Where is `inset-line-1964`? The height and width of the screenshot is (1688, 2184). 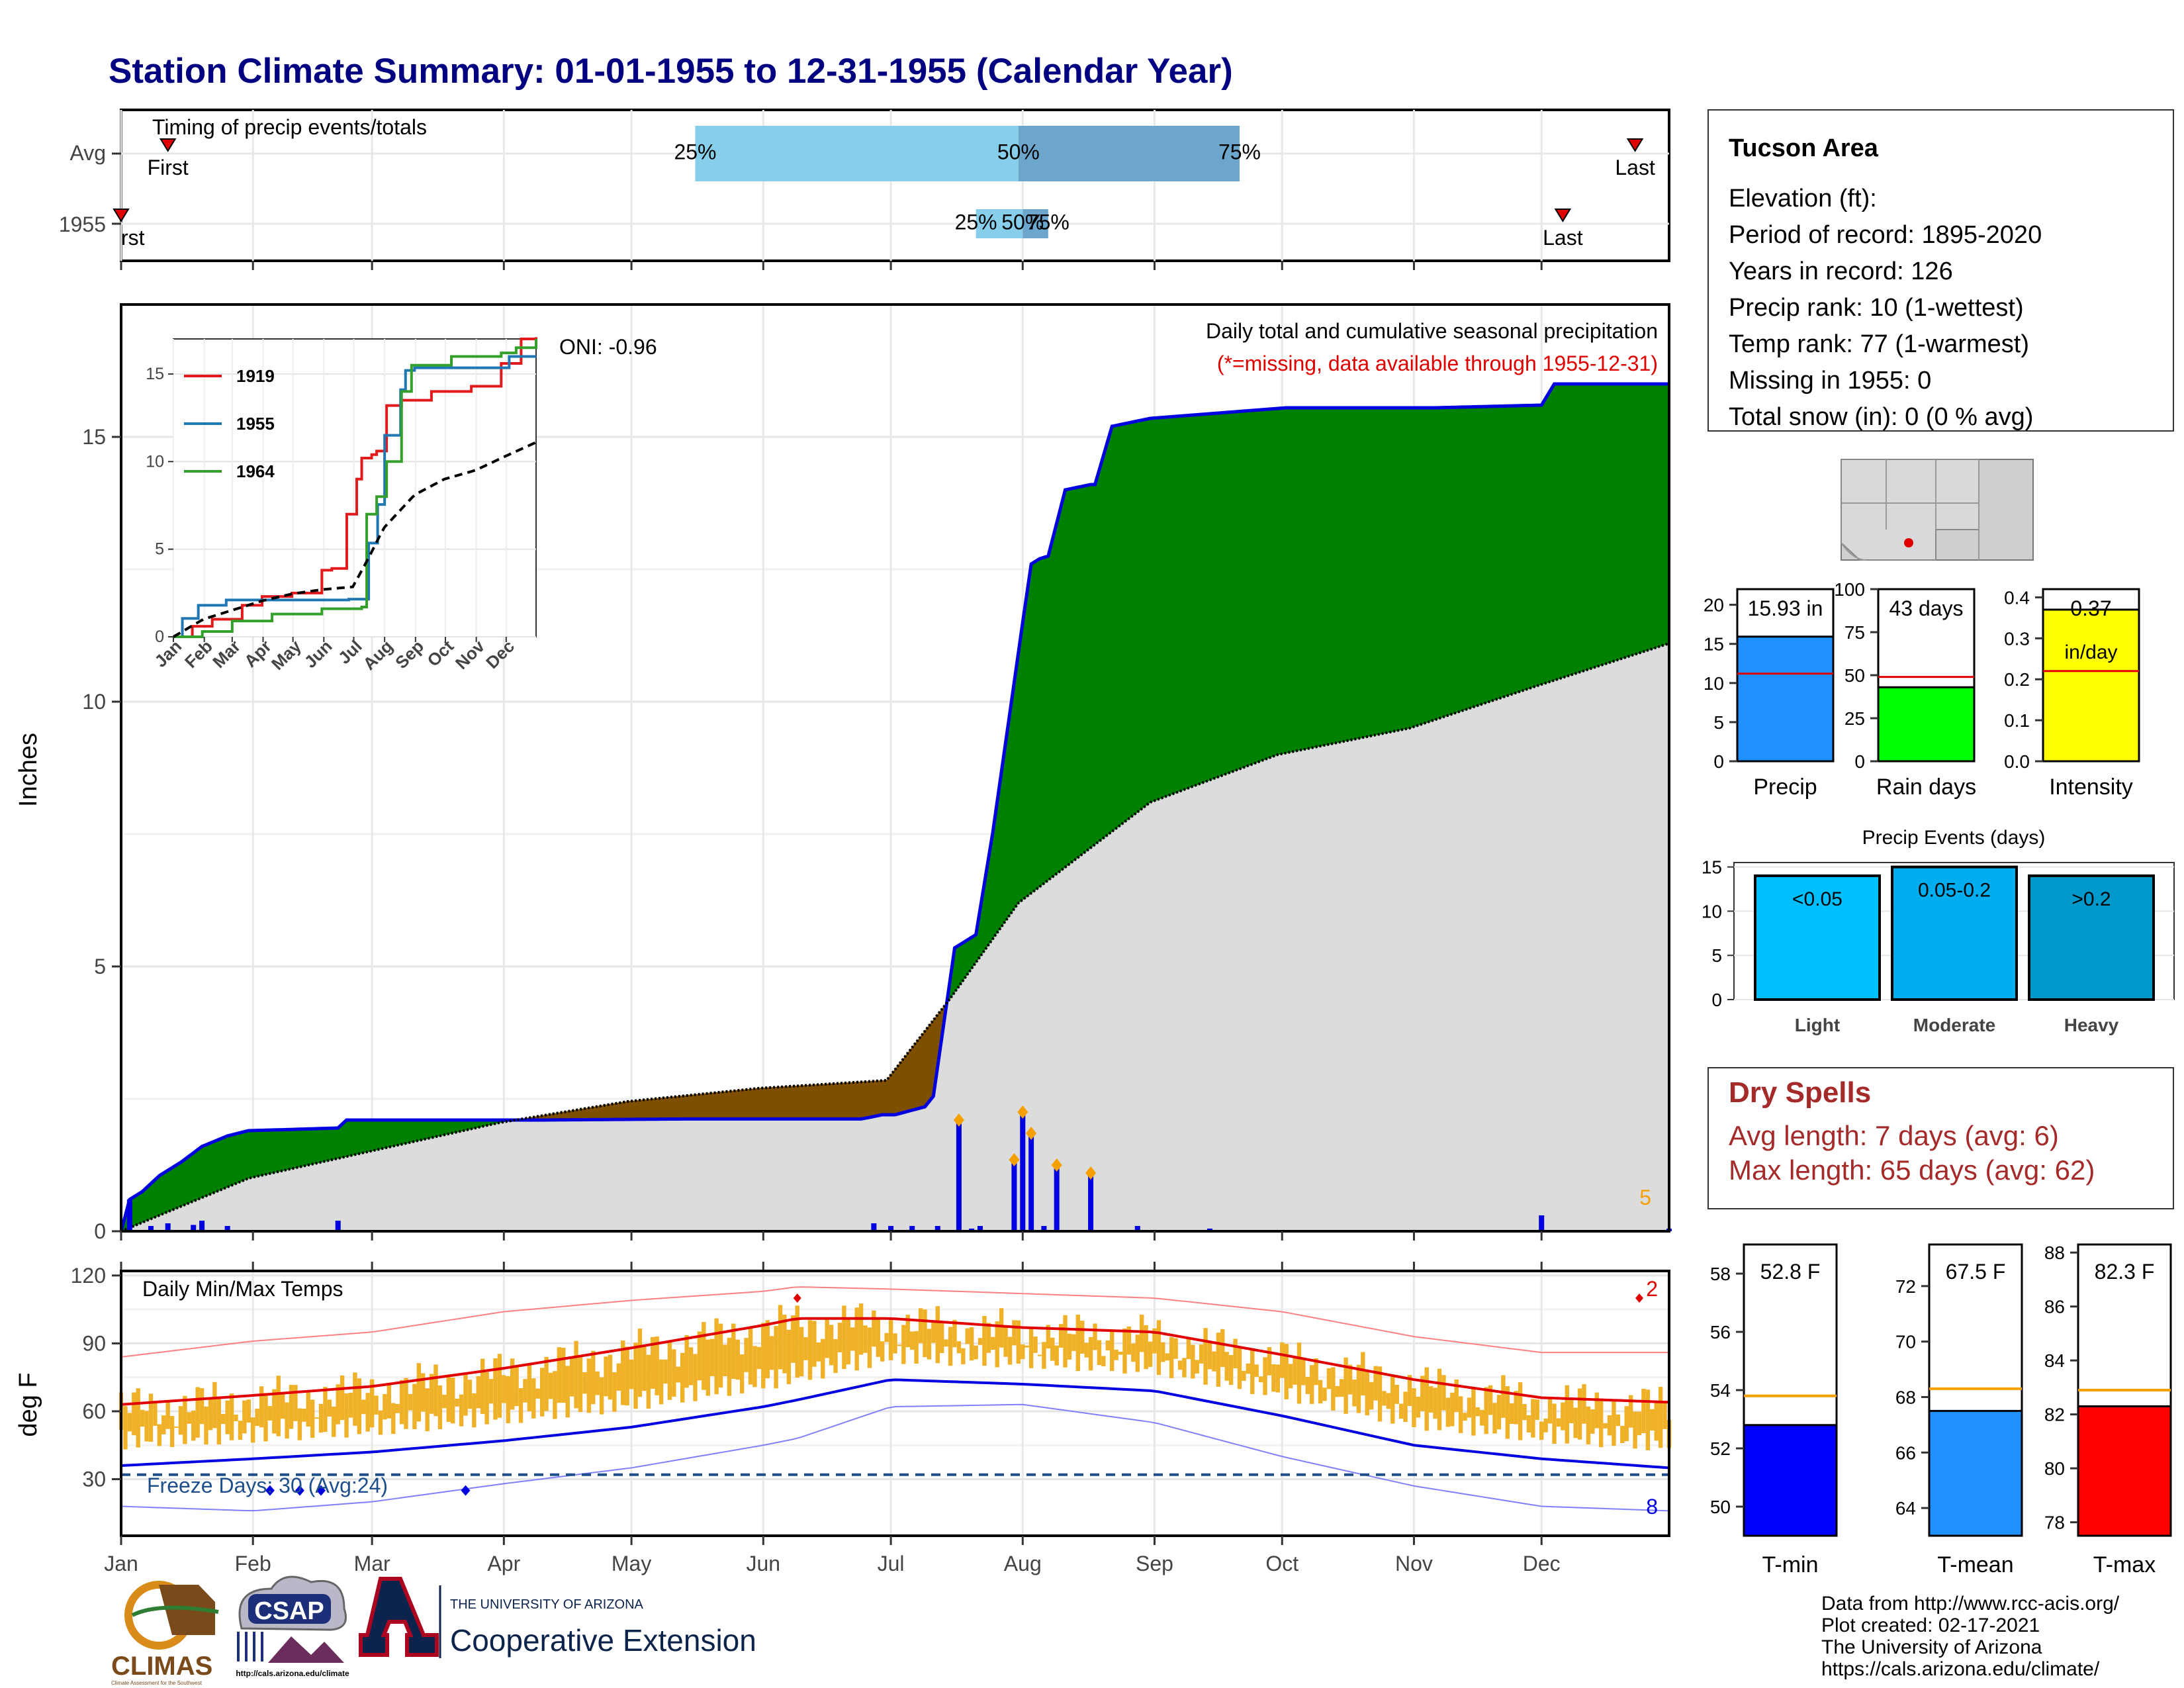
inset-line-1964 is located at coordinates (355, 488).